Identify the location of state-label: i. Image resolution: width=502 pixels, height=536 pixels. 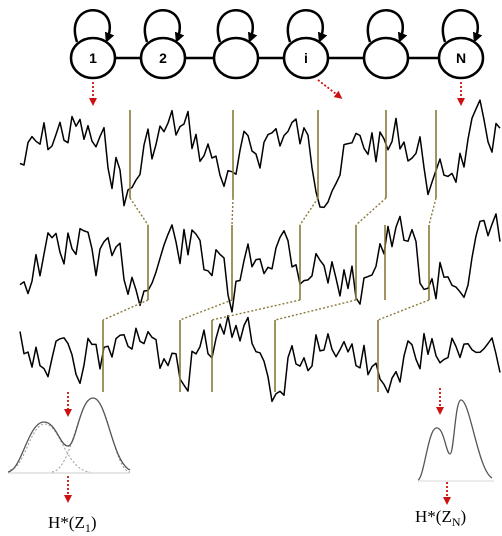
(306, 58).